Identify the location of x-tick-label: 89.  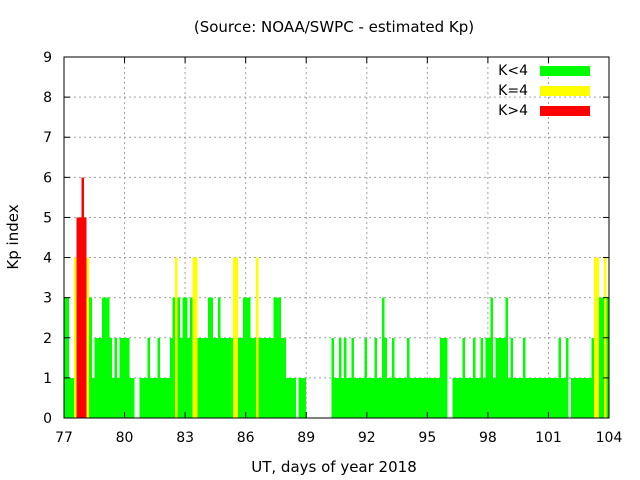
(306, 438).